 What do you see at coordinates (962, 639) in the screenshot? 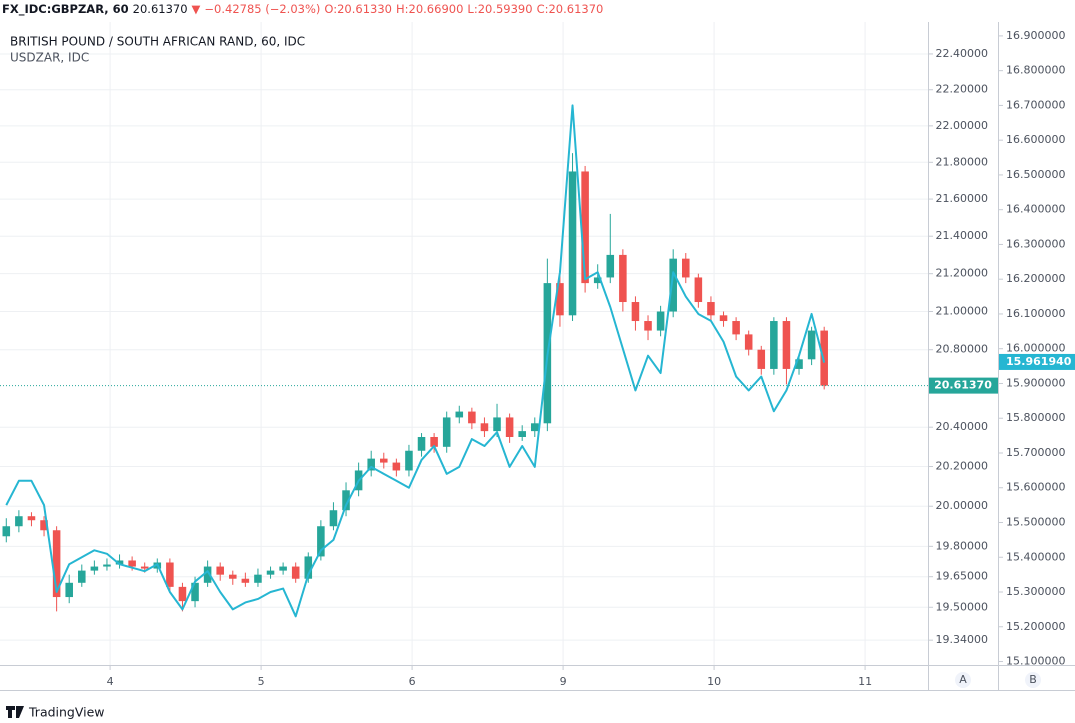
I see `y-tick-label: 19.34000` at bounding box center [962, 639].